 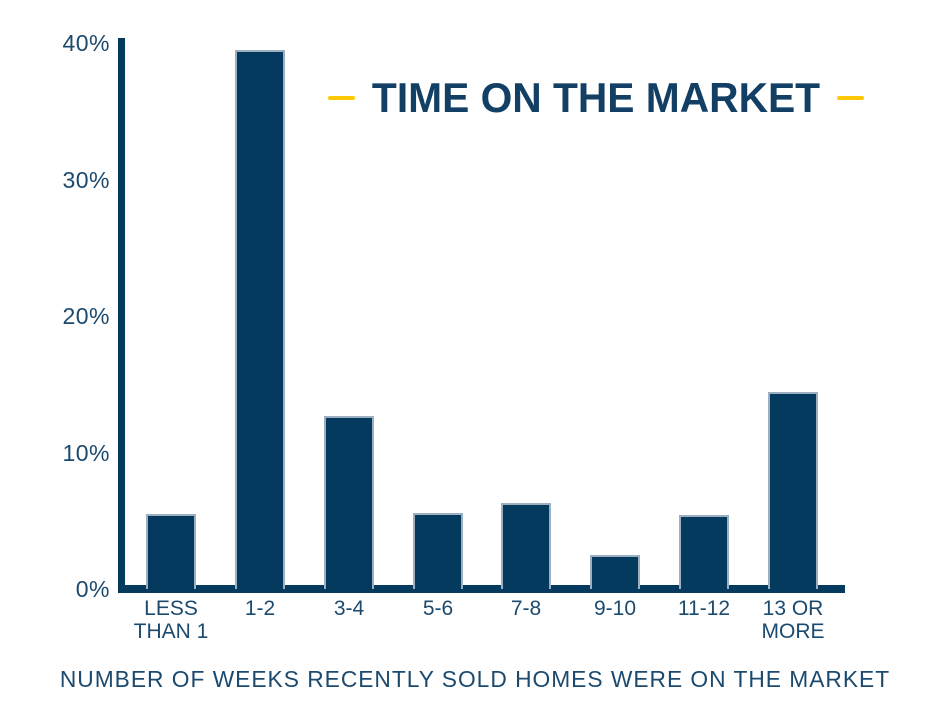 I want to click on x-tick-label-5: 7-8, so click(x=526, y=608).